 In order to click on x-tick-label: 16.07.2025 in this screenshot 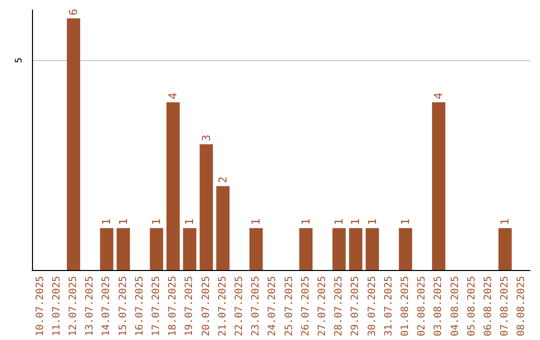, I will do `click(140, 306)`.